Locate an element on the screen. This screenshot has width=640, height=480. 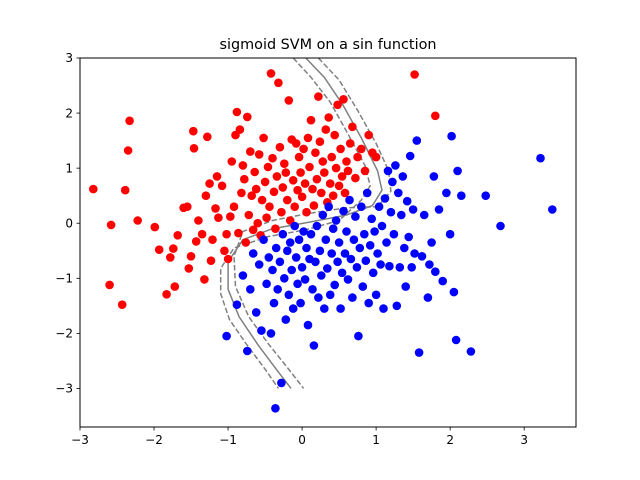
x-tick-label: −1 is located at coordinates (228, 440).